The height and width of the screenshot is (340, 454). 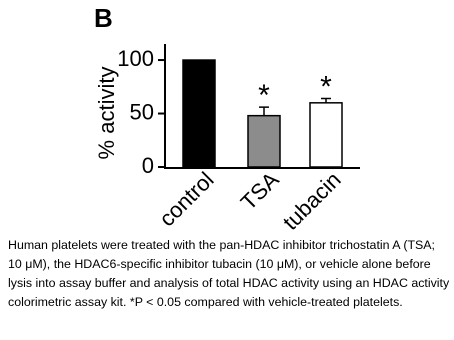 I want to click on y-tick-label: 100, so click(x=135, y=58).